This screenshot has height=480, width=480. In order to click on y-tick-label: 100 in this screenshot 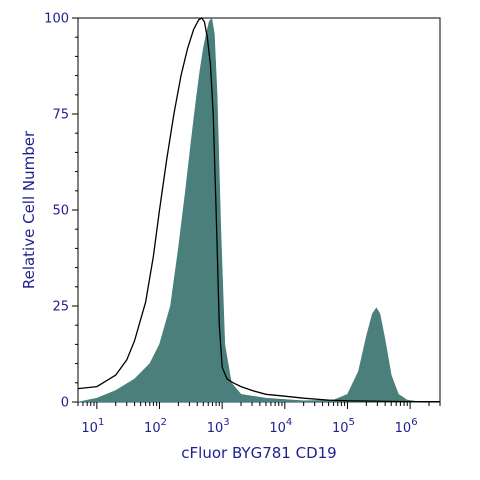, I will do `click(56, 19)`.